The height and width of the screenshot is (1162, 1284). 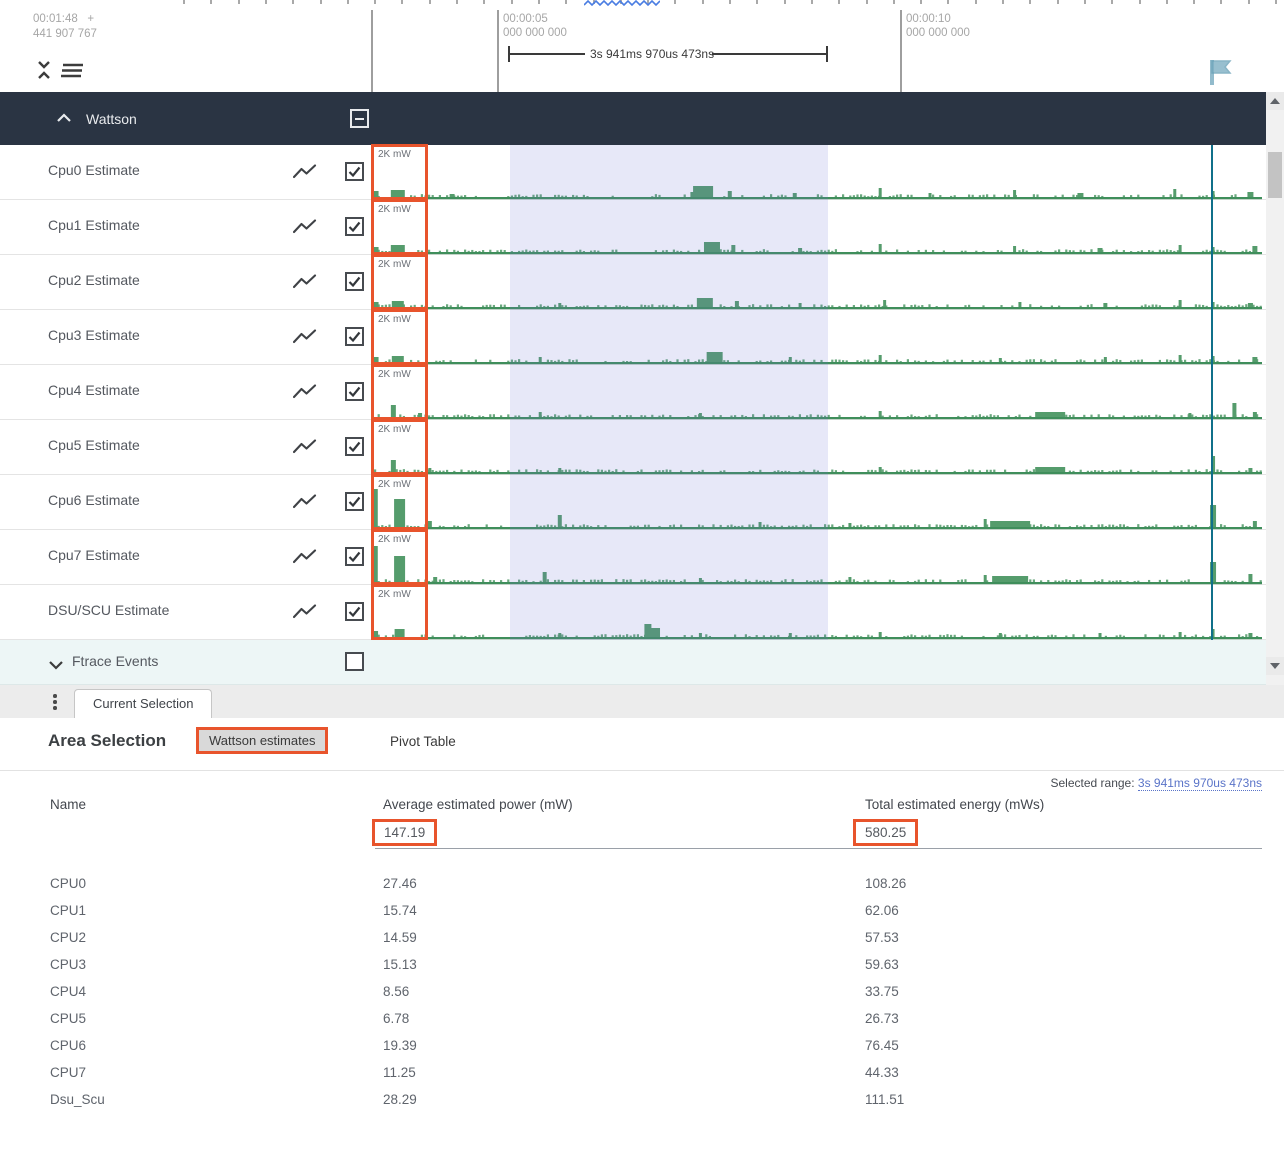 What do you see at coordinates (818, 848) in the screenshot?
I see `totals-underline` at bounding box center [818, 848].